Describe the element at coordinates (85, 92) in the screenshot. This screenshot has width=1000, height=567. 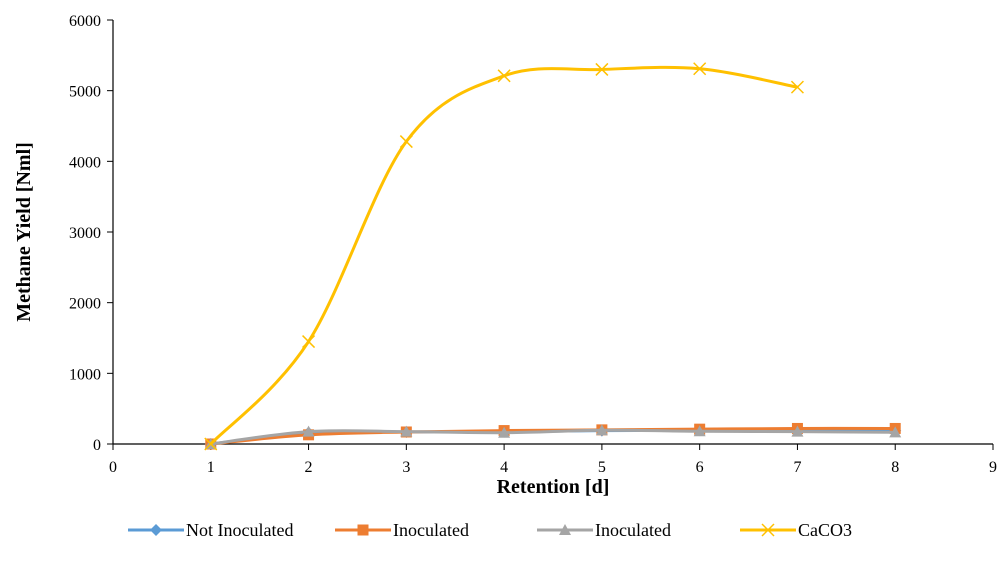
I see `y-tick-label: 5000` at that location.